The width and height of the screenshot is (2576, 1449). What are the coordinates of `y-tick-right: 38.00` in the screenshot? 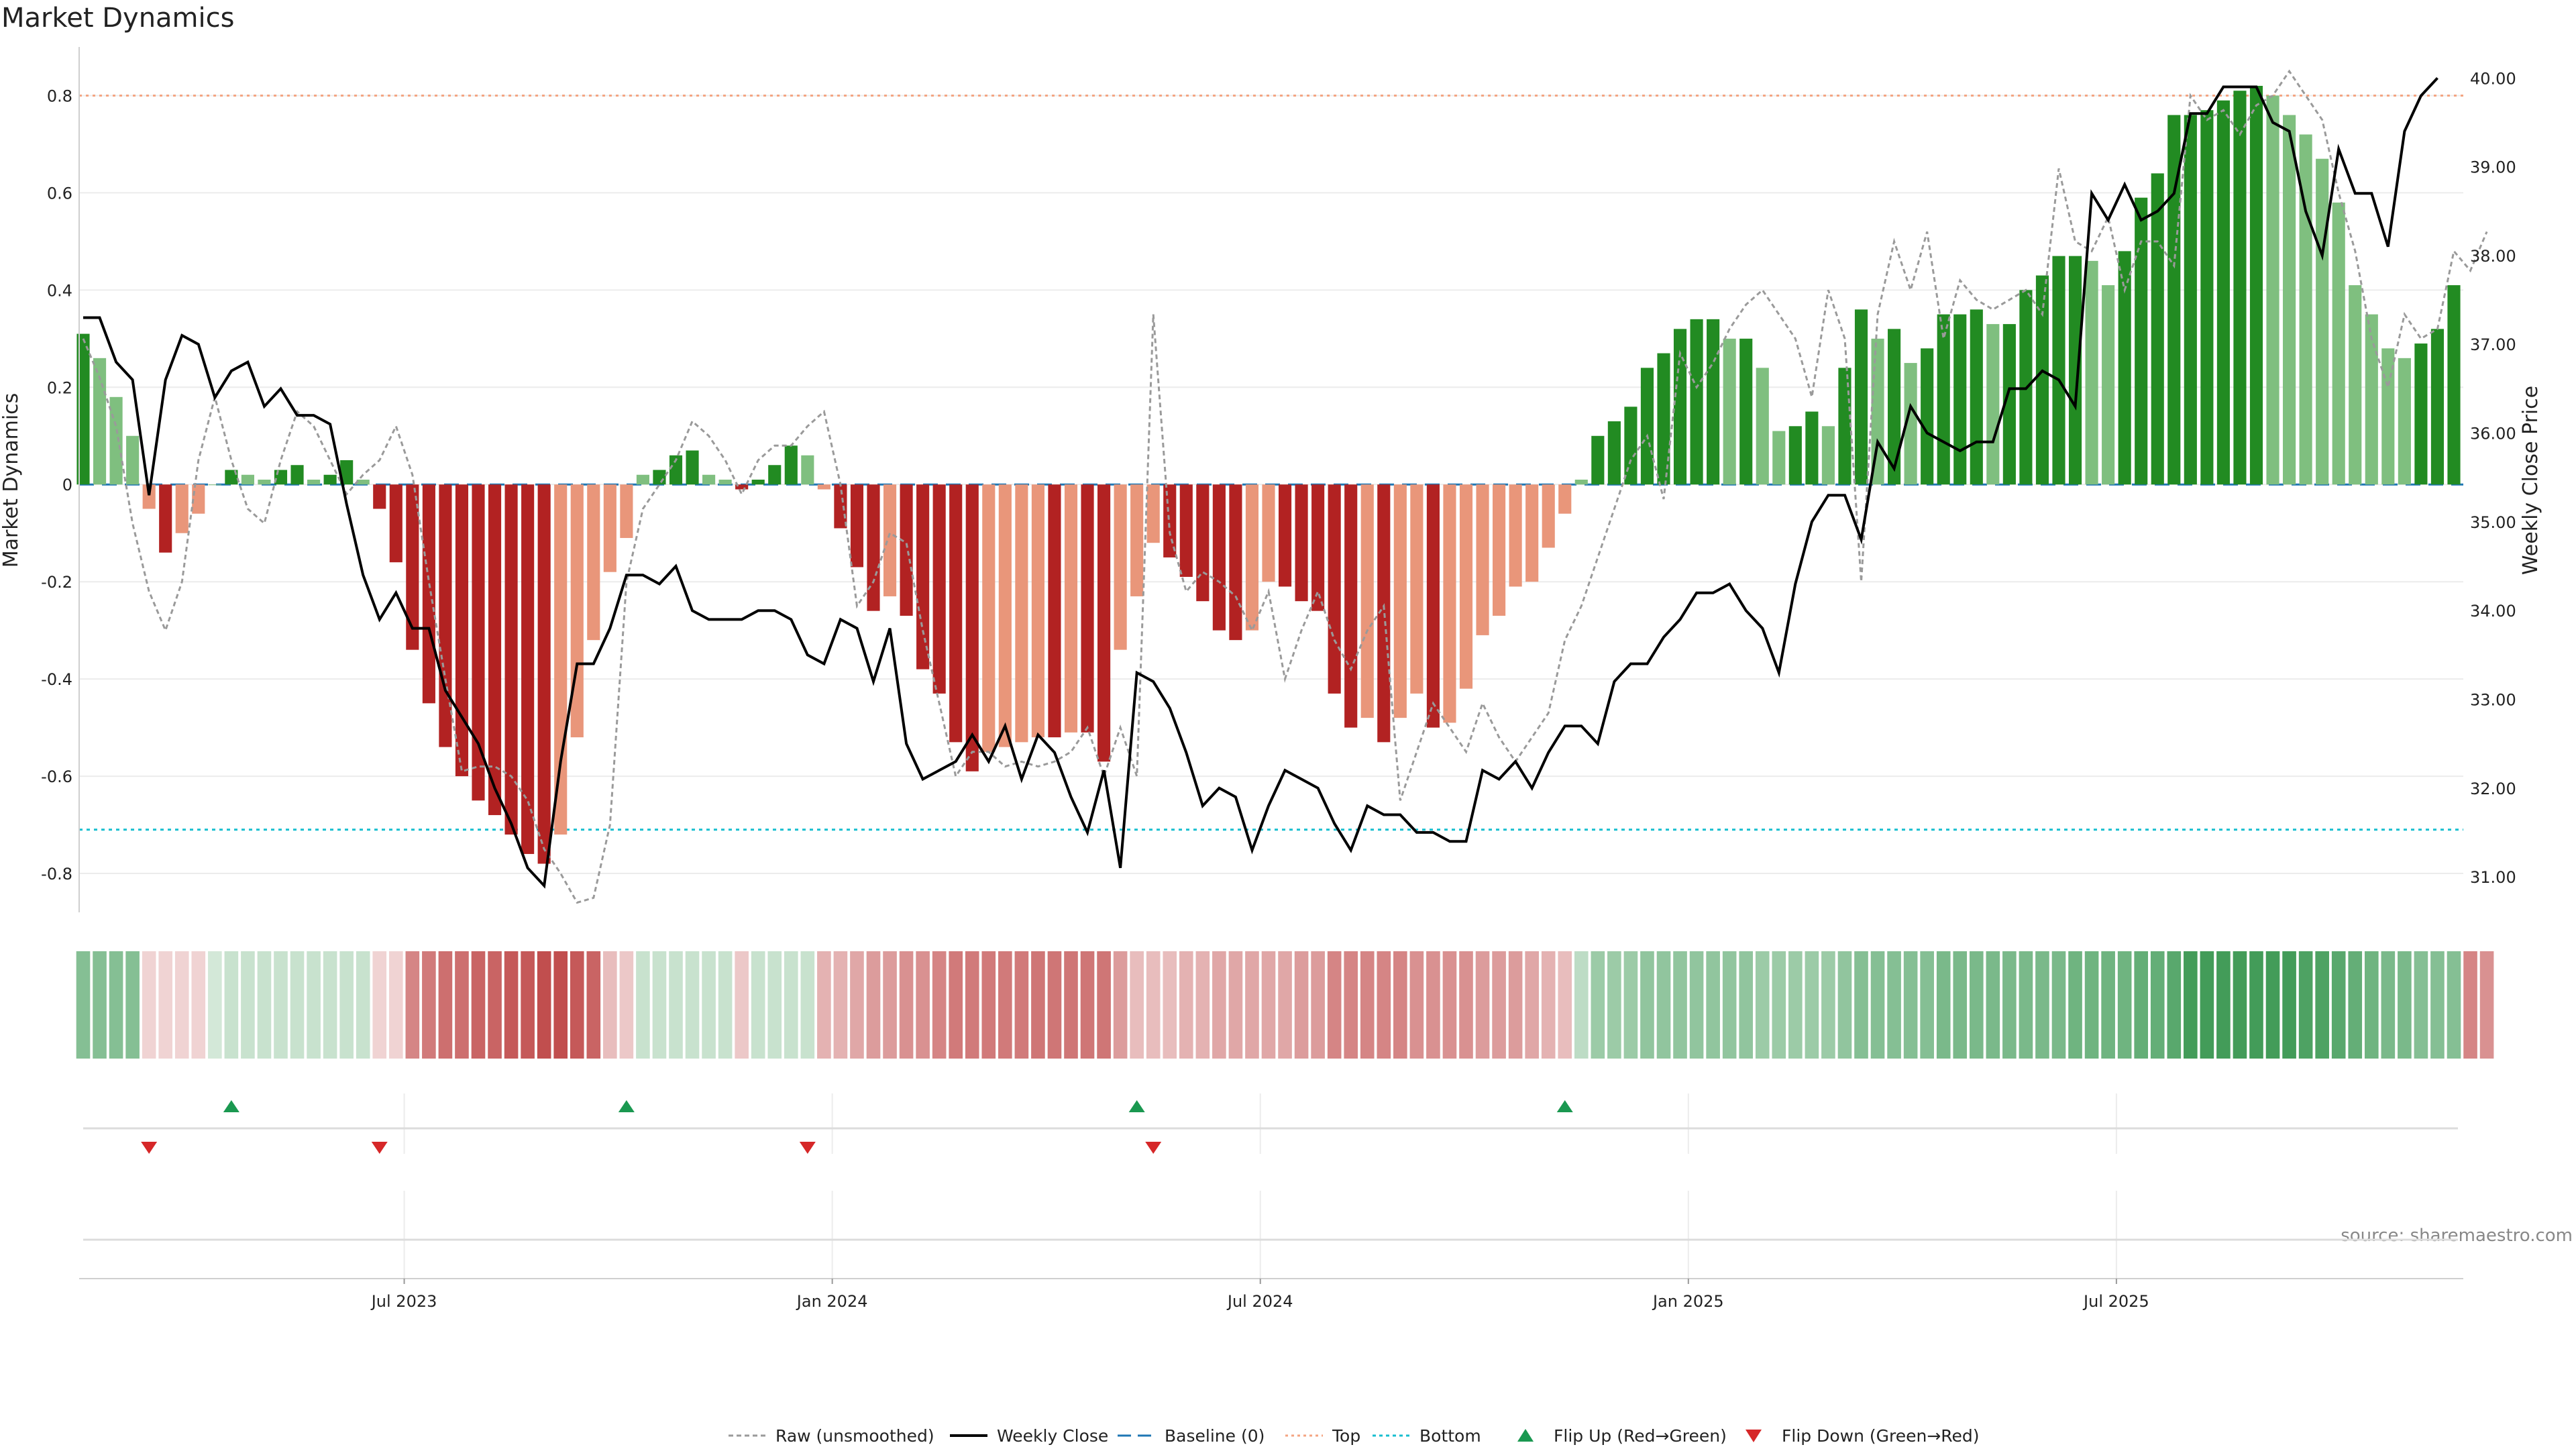 It's located at (2493, 256).